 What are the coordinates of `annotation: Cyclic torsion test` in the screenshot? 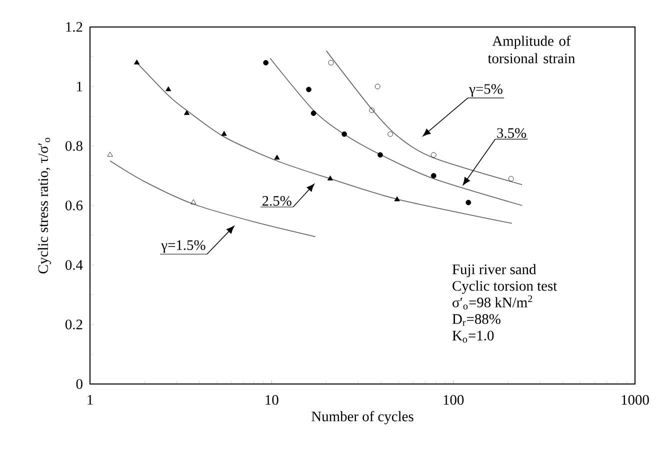 It's located at (505, 287).